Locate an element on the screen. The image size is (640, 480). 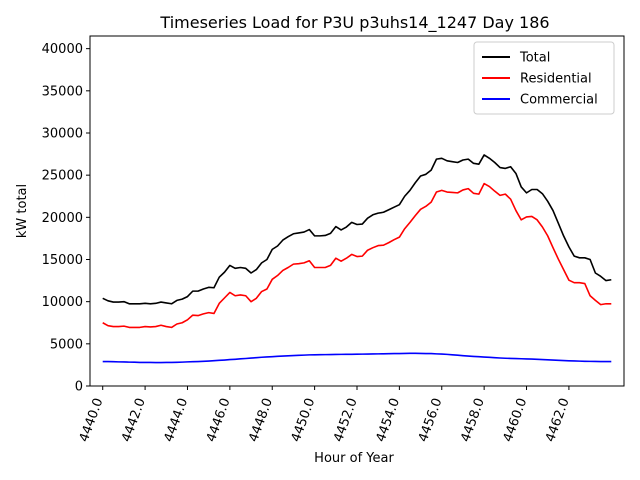
legend: Total Residential Commercial is located at coordinates (544, 78).